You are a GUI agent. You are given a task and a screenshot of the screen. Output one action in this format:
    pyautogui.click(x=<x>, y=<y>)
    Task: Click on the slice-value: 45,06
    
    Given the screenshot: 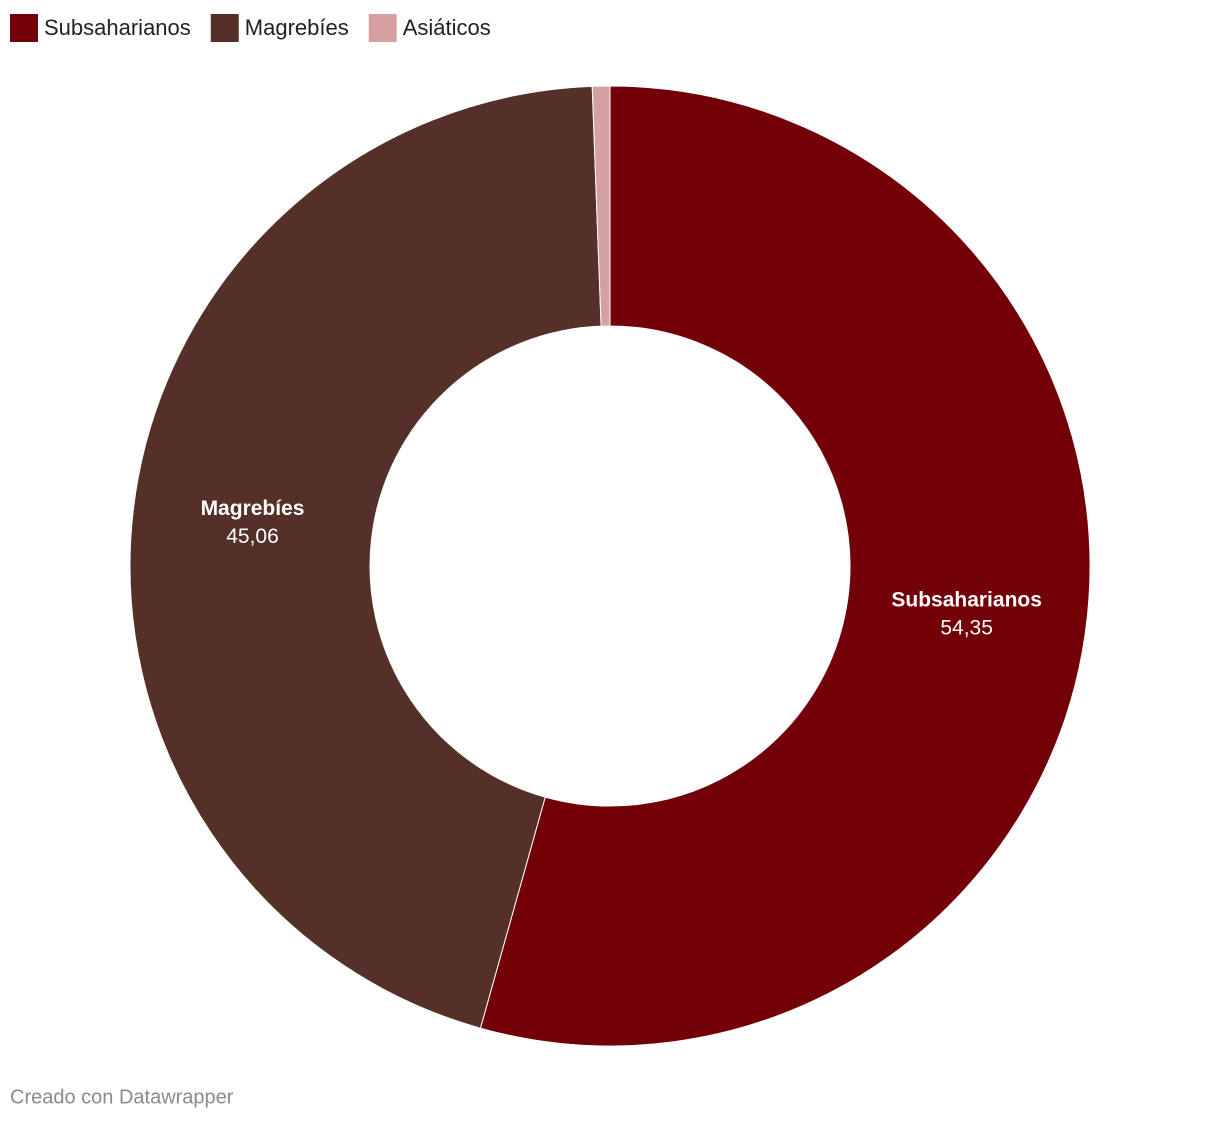 What is the action you would take?
    pyautogui.click(x=252, y=536)
    